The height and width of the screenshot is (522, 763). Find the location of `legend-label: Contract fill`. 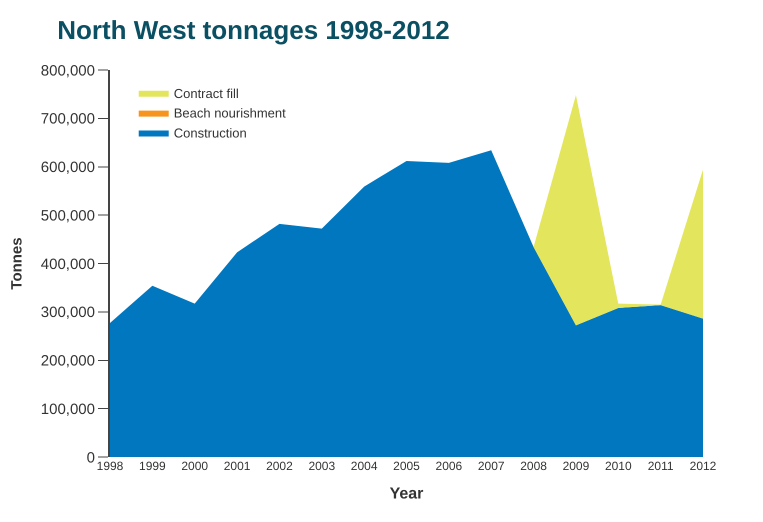

legend-label: Contract fill is located at coordinates (206, 93).